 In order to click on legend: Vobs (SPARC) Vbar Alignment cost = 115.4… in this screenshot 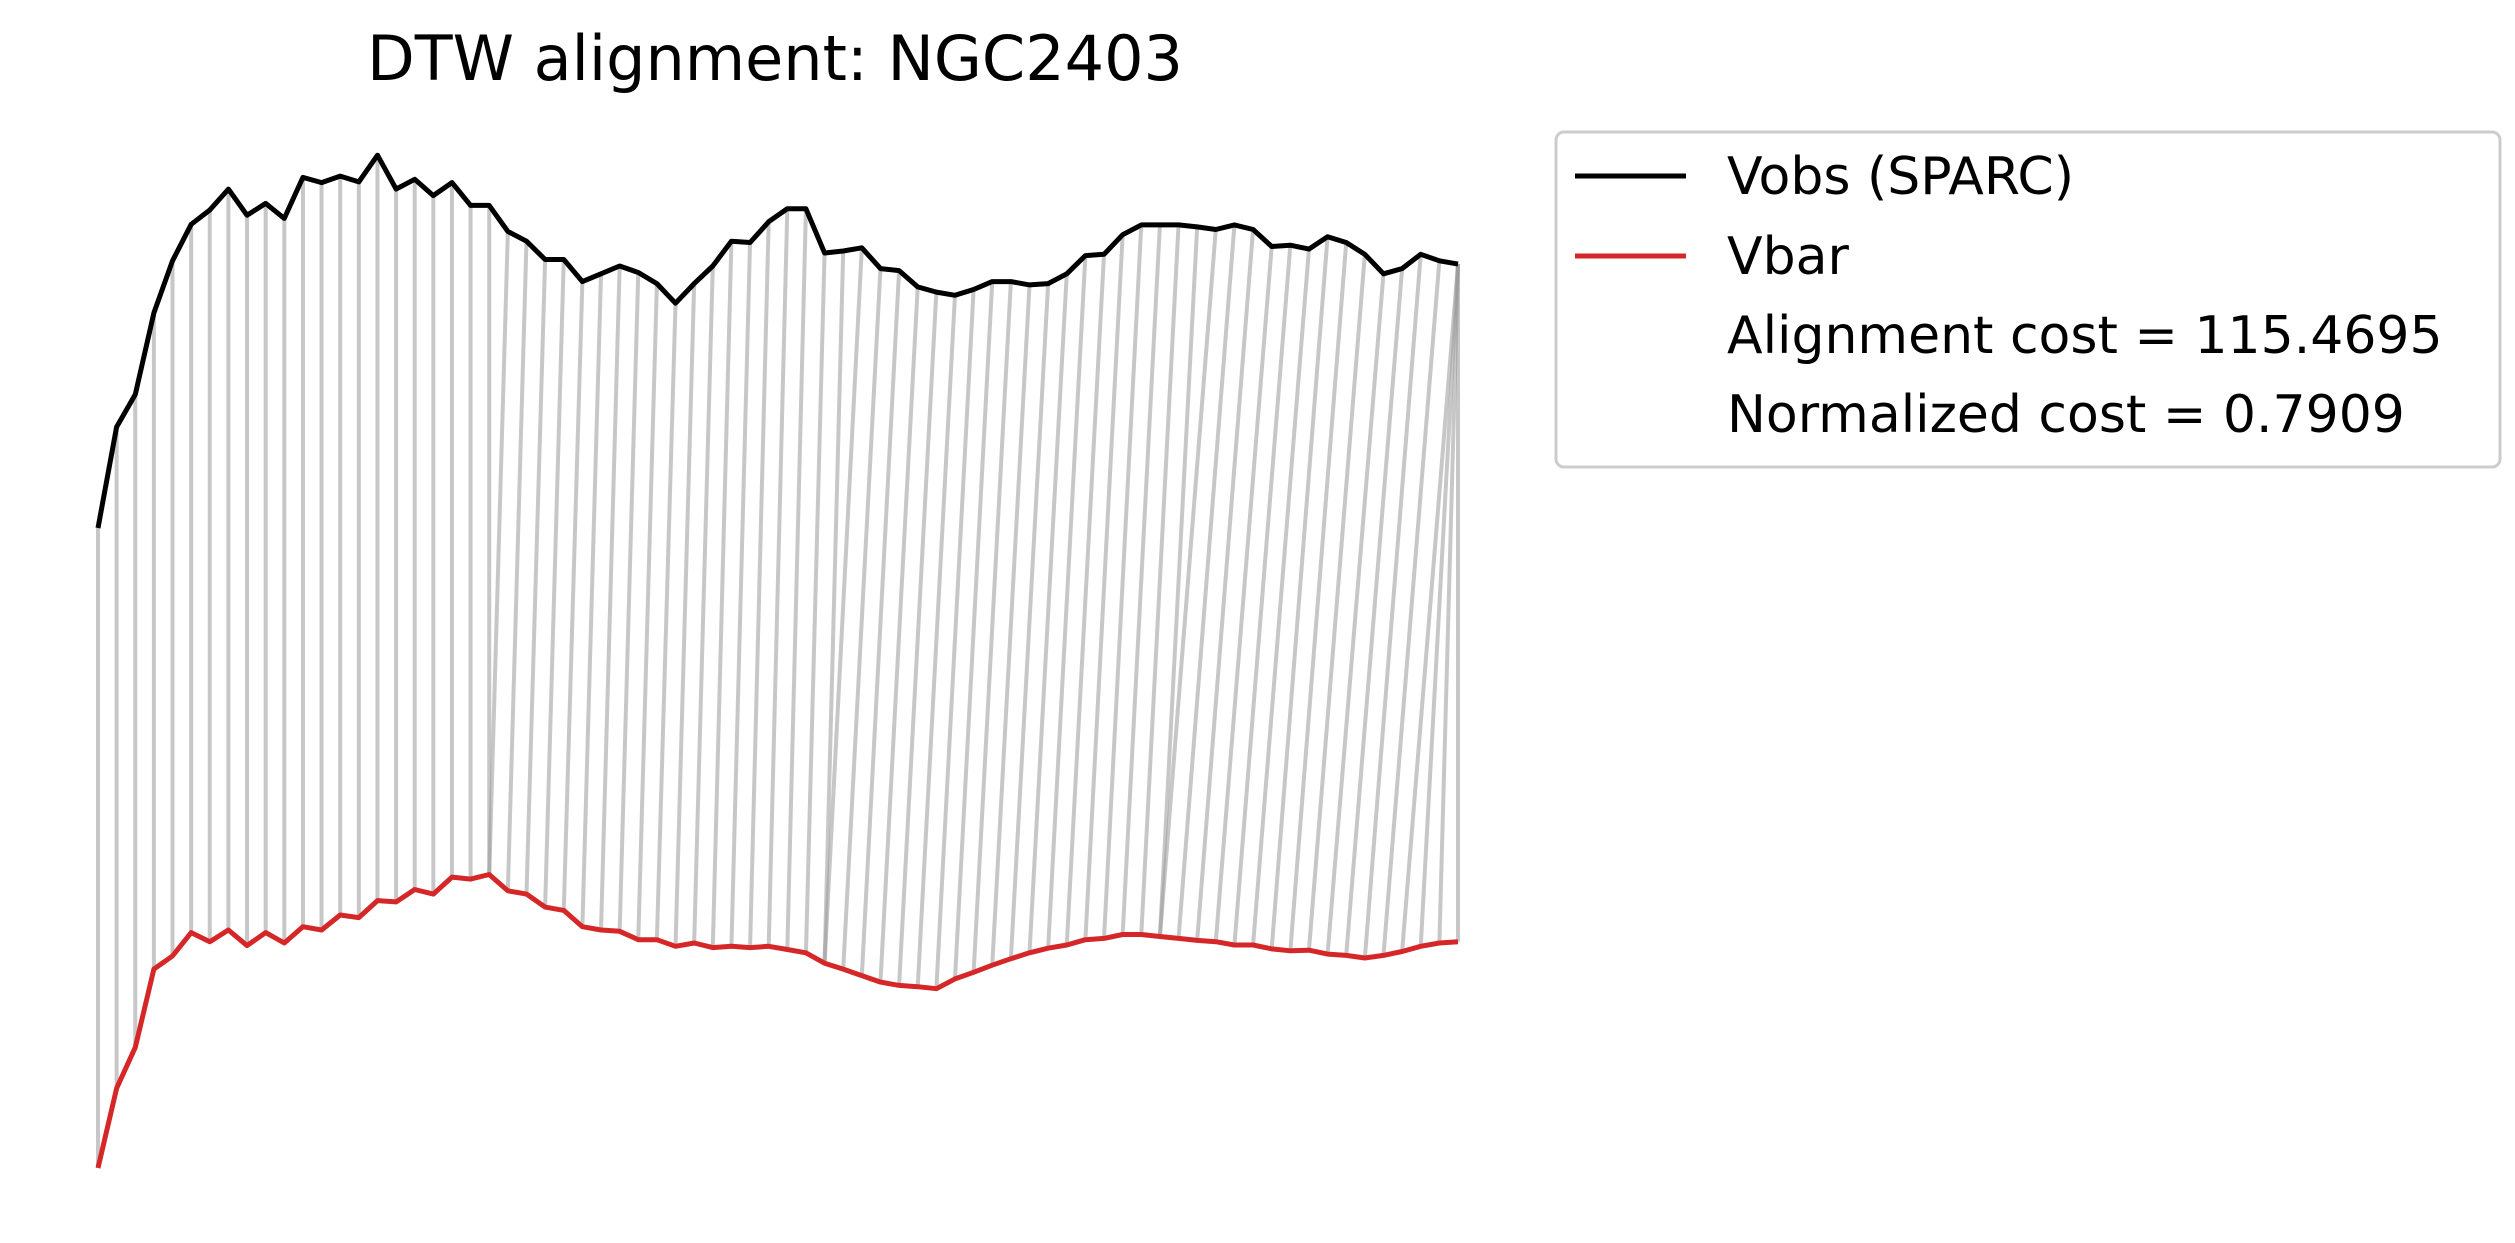, I will do `click(2028, 299)`.